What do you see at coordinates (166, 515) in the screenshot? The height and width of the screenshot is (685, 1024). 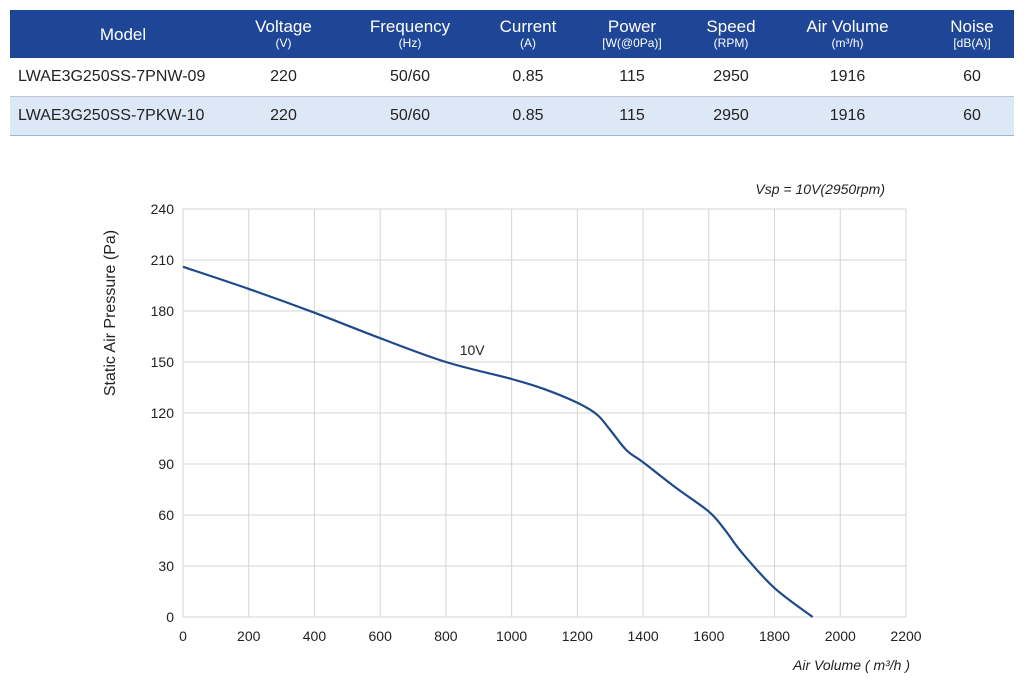 I see `y-tick-label: 60` at bounding box center [166, 515].